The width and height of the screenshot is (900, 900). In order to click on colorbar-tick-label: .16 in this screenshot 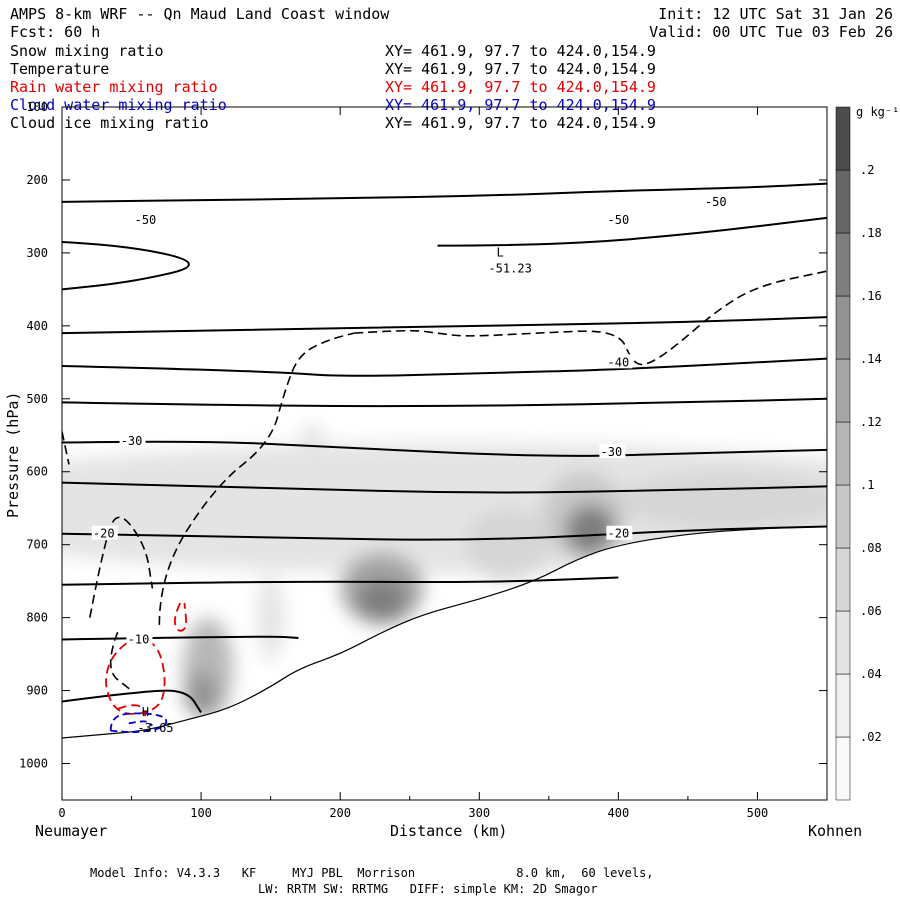, I will do `click(871, 296)`.